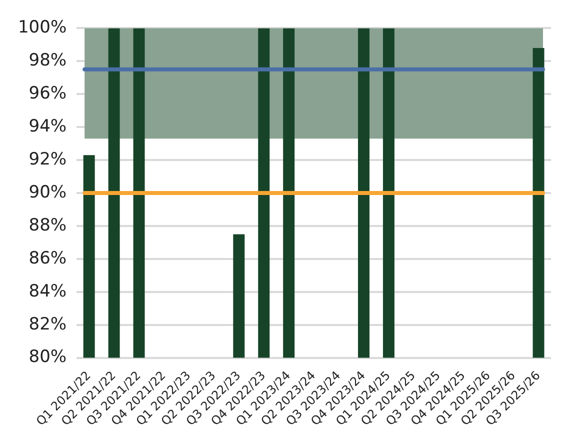 This screenshot has height=440, width=569. I want to click on y-tick-label: 92%, so click(47, 159).